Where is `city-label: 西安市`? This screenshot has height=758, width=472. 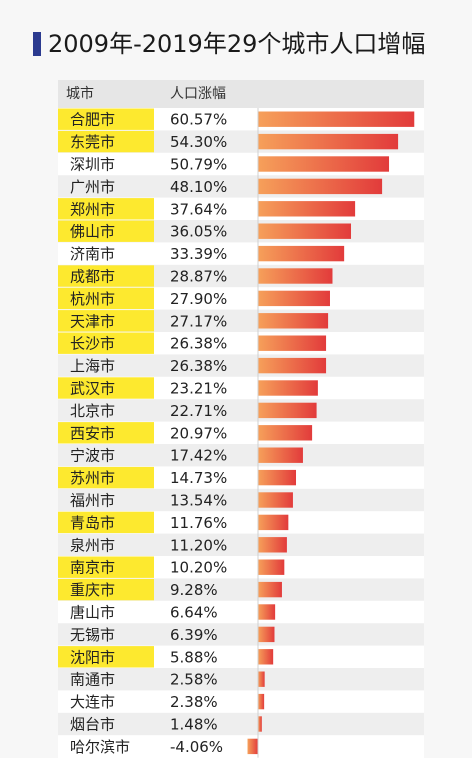 city-label: 西安市 is located at coordinates (92, 433).